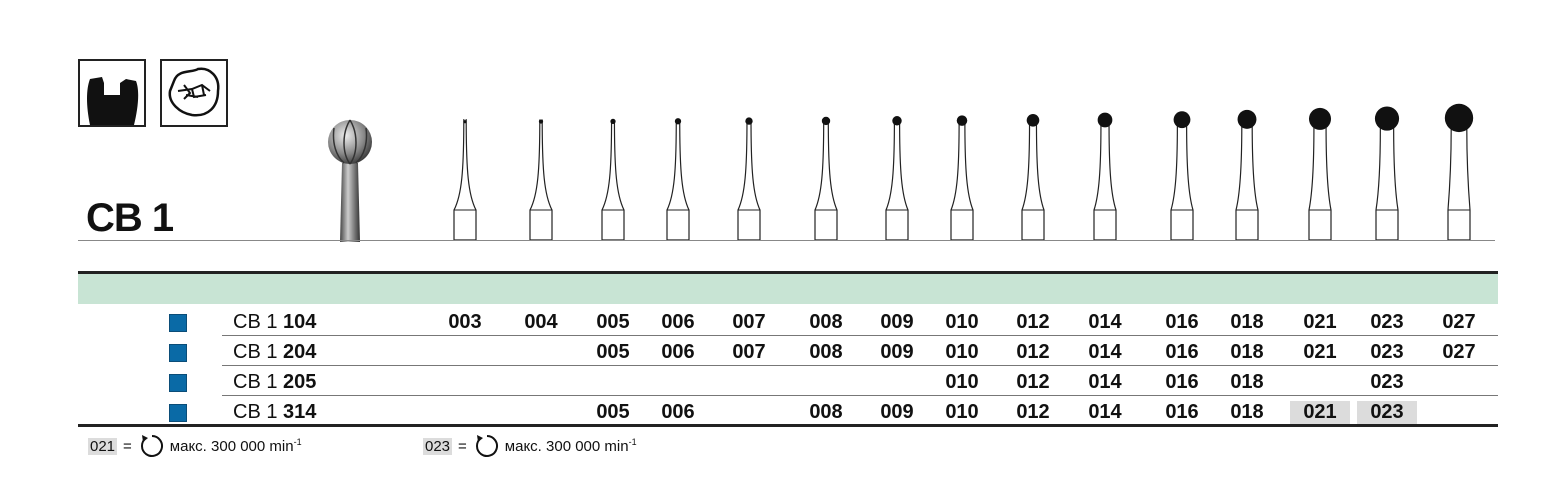 This screenshot has width=1555, height=500. I want to click on code-suffix: 104, so click(300, 322).